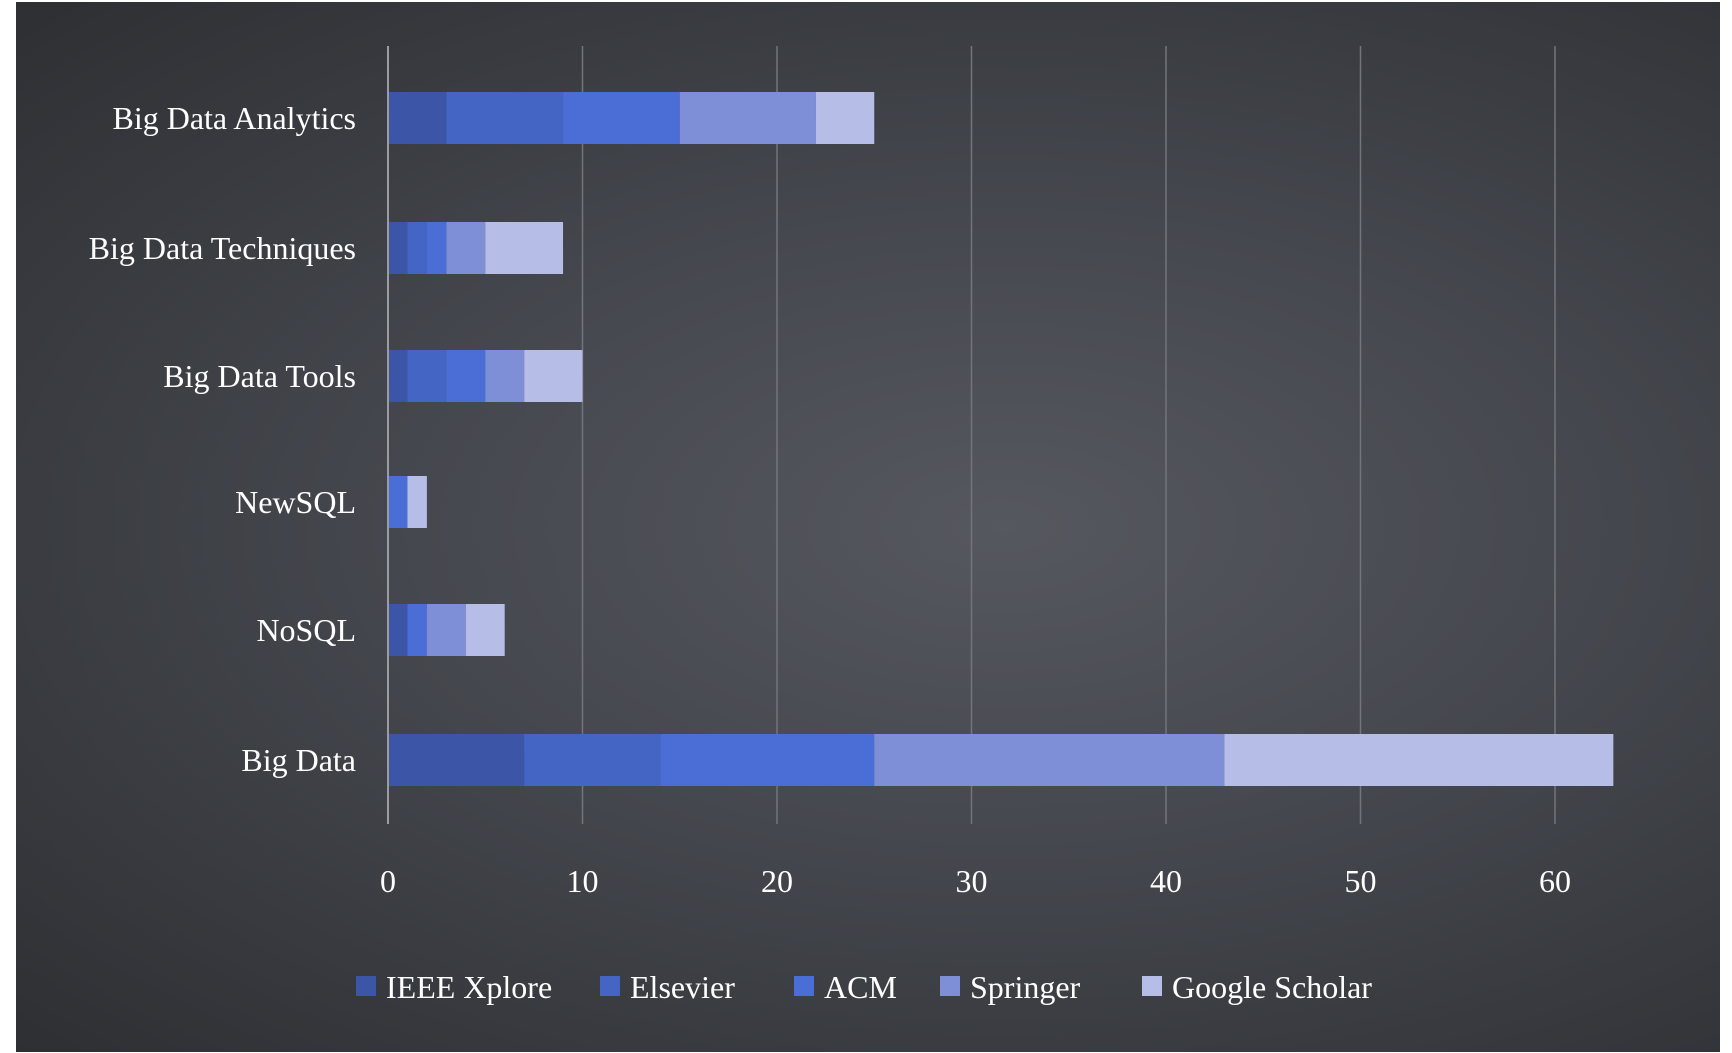 The width and height of the screenshot is (1732, 1053). What do you see at coordinates (398, 630) in the screenshot?
I see `bar-nosql-ieee-xplore` at bounding box center [398, 630].